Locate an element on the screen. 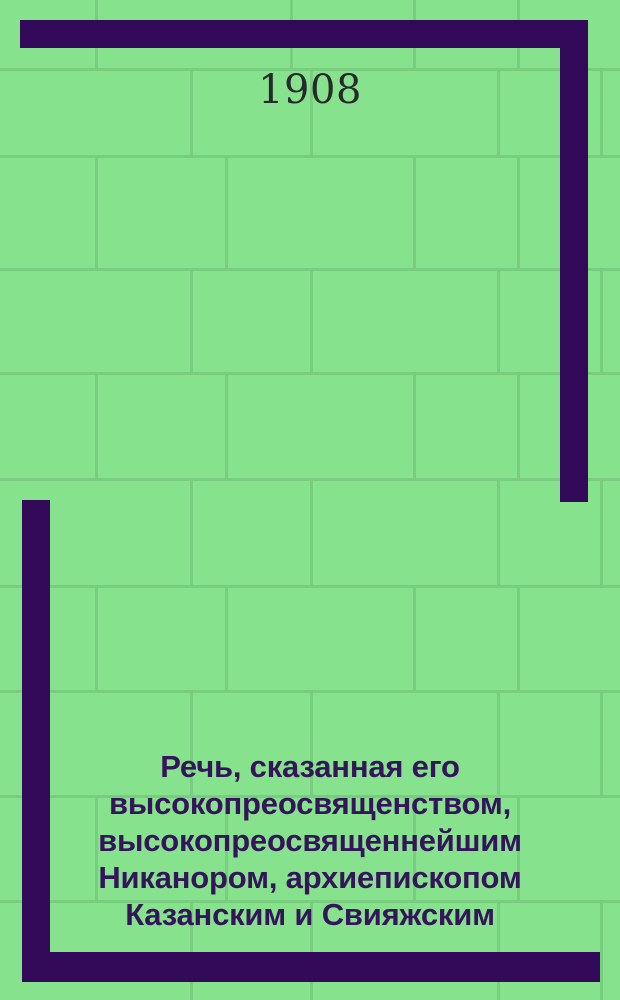 Image resolution: width=620 pixels, height=1000 pixels. book-title-line: Казанским и Свияжским is located at coordinates (310, 914).